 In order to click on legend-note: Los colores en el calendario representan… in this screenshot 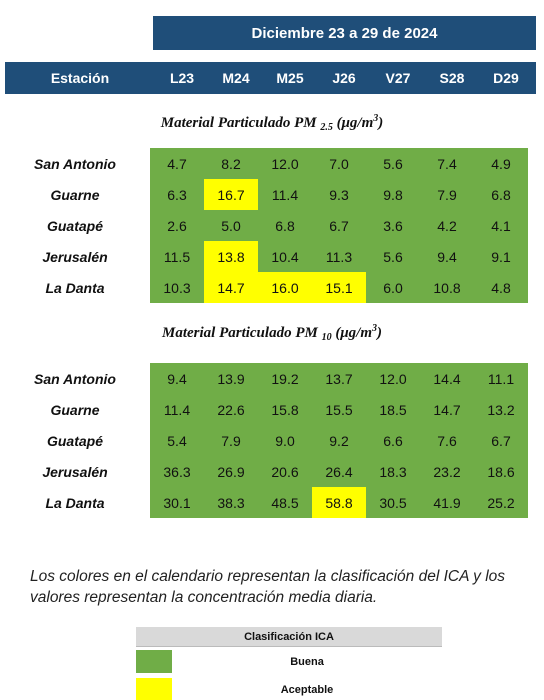, I will do `click(268, 587)`.